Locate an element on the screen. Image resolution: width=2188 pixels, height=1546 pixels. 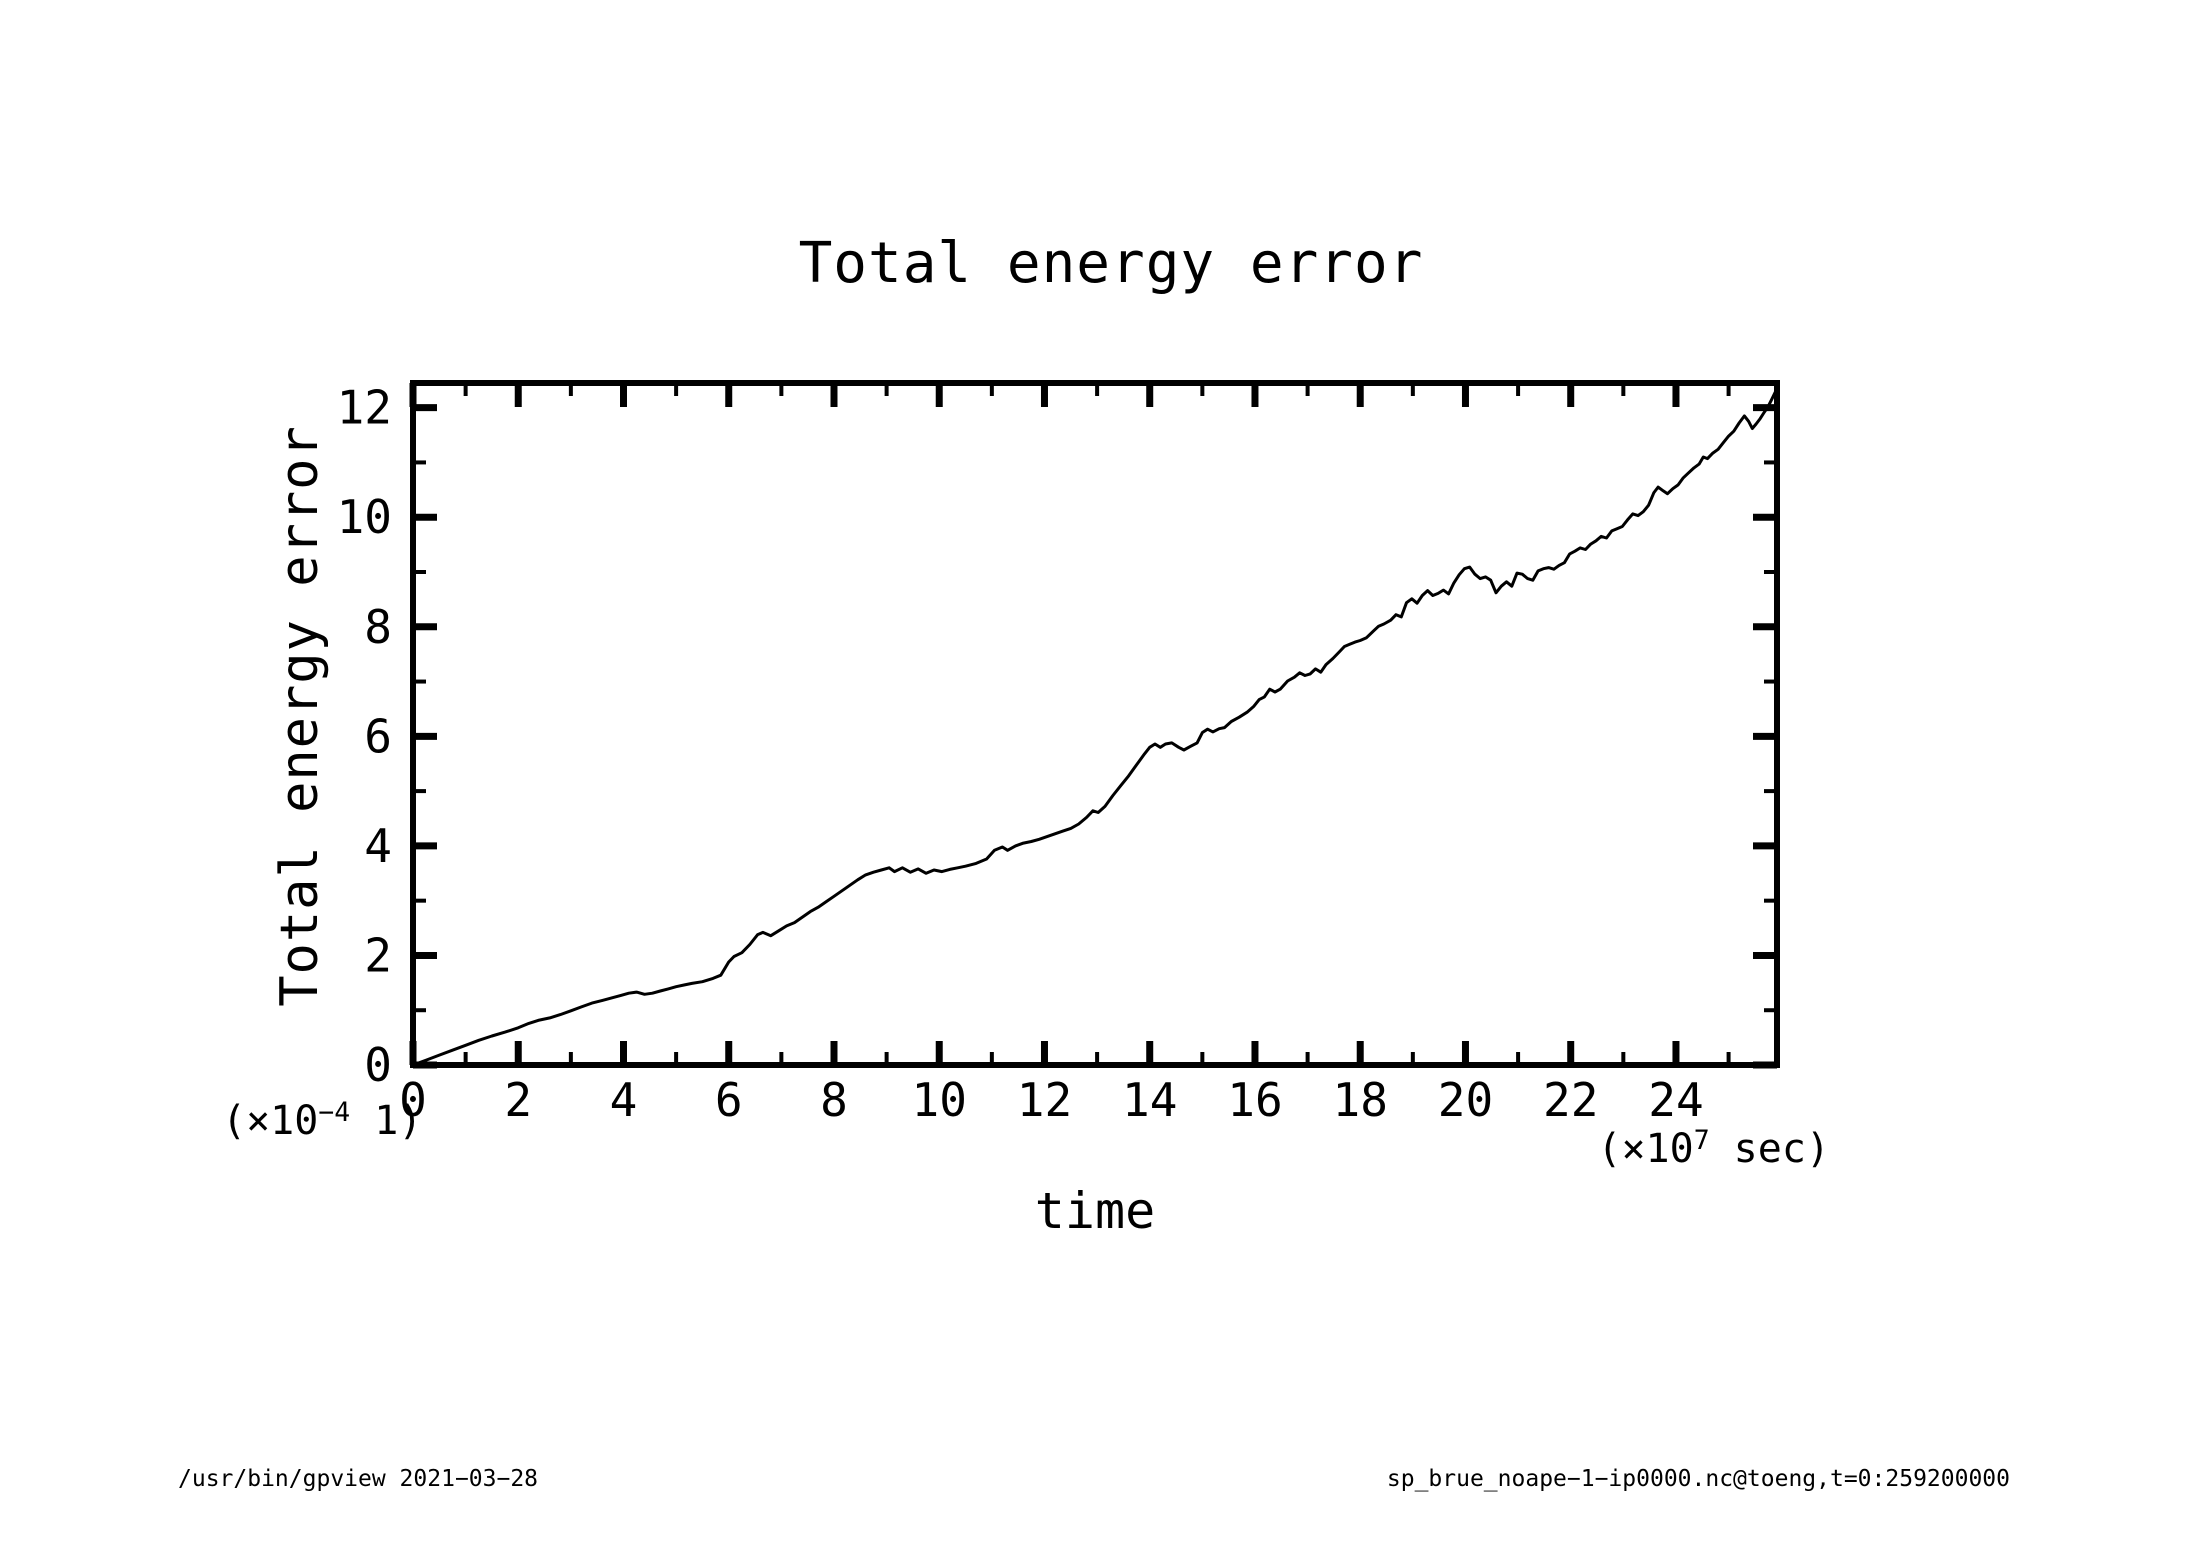
x-tick-label: 22 is located at coordinates (1570, 1100).